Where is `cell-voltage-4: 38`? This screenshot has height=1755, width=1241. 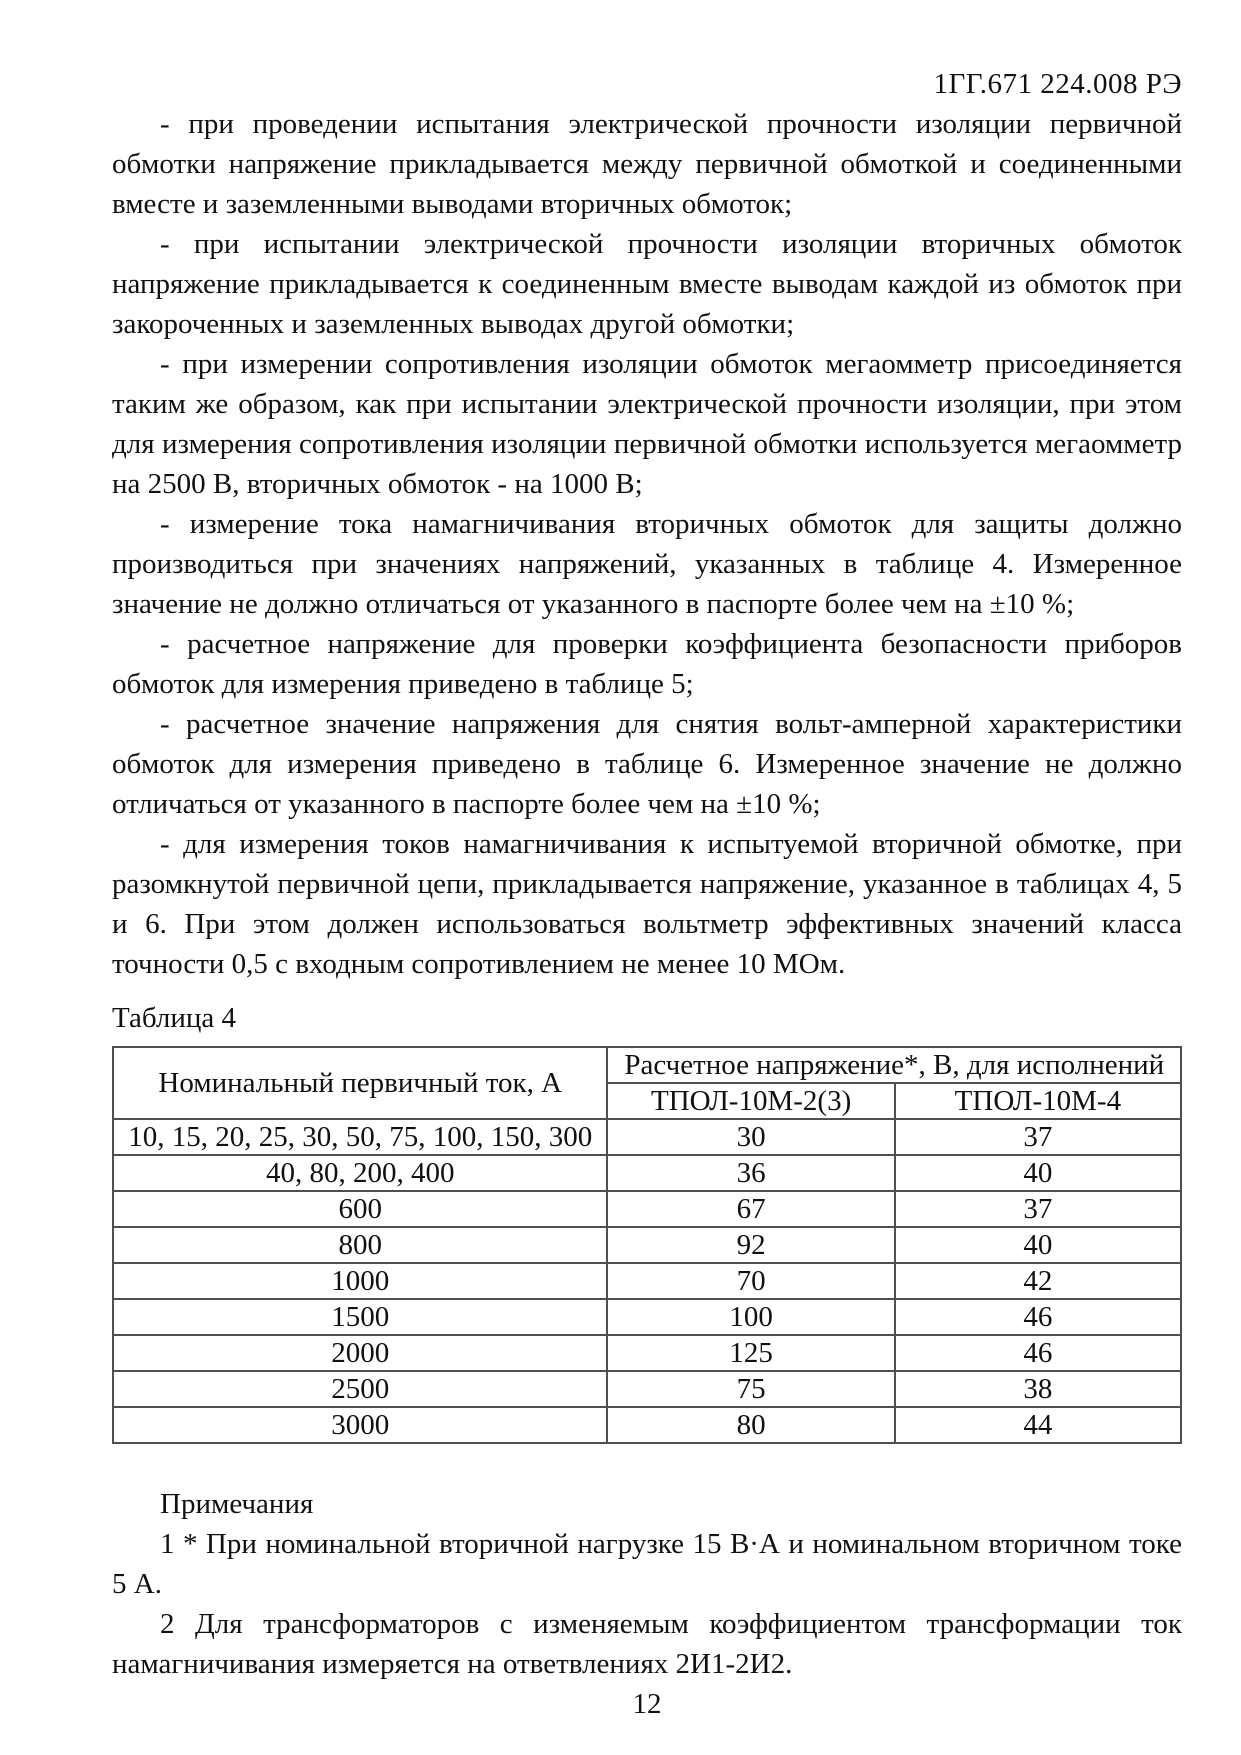
cell-voltage-4: 38 is located at coordinates (1038, 1389).